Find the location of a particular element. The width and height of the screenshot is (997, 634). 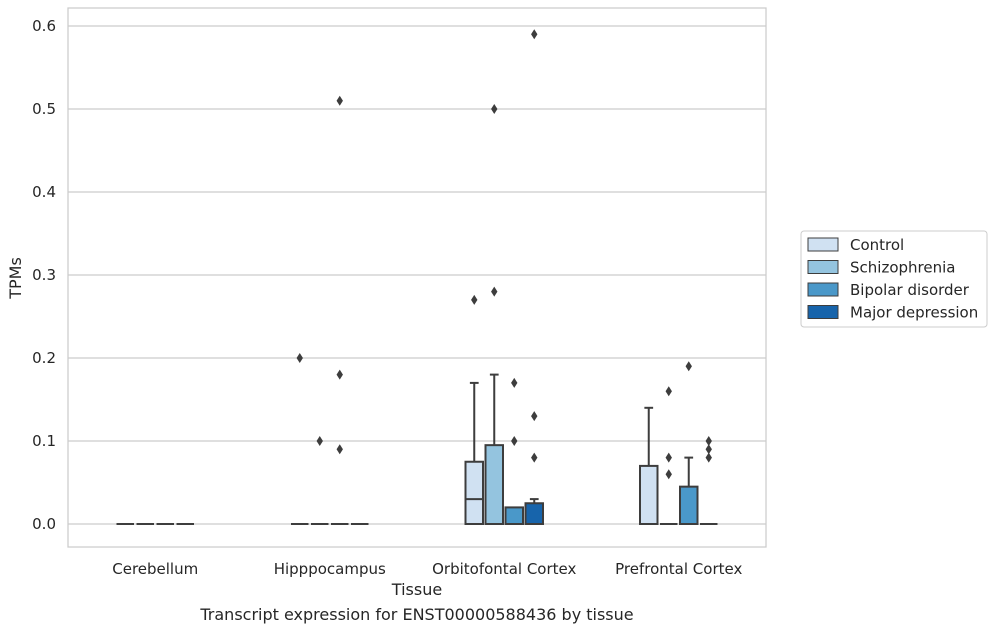

y-tick-label: 0.6 is located at coordinates (44, 26).